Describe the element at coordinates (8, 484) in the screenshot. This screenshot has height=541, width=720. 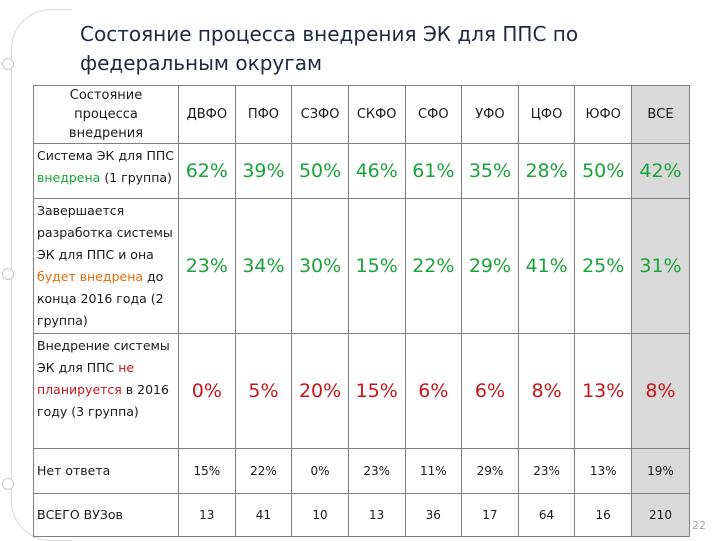
I see `decorative-dot-bottom` at that location.